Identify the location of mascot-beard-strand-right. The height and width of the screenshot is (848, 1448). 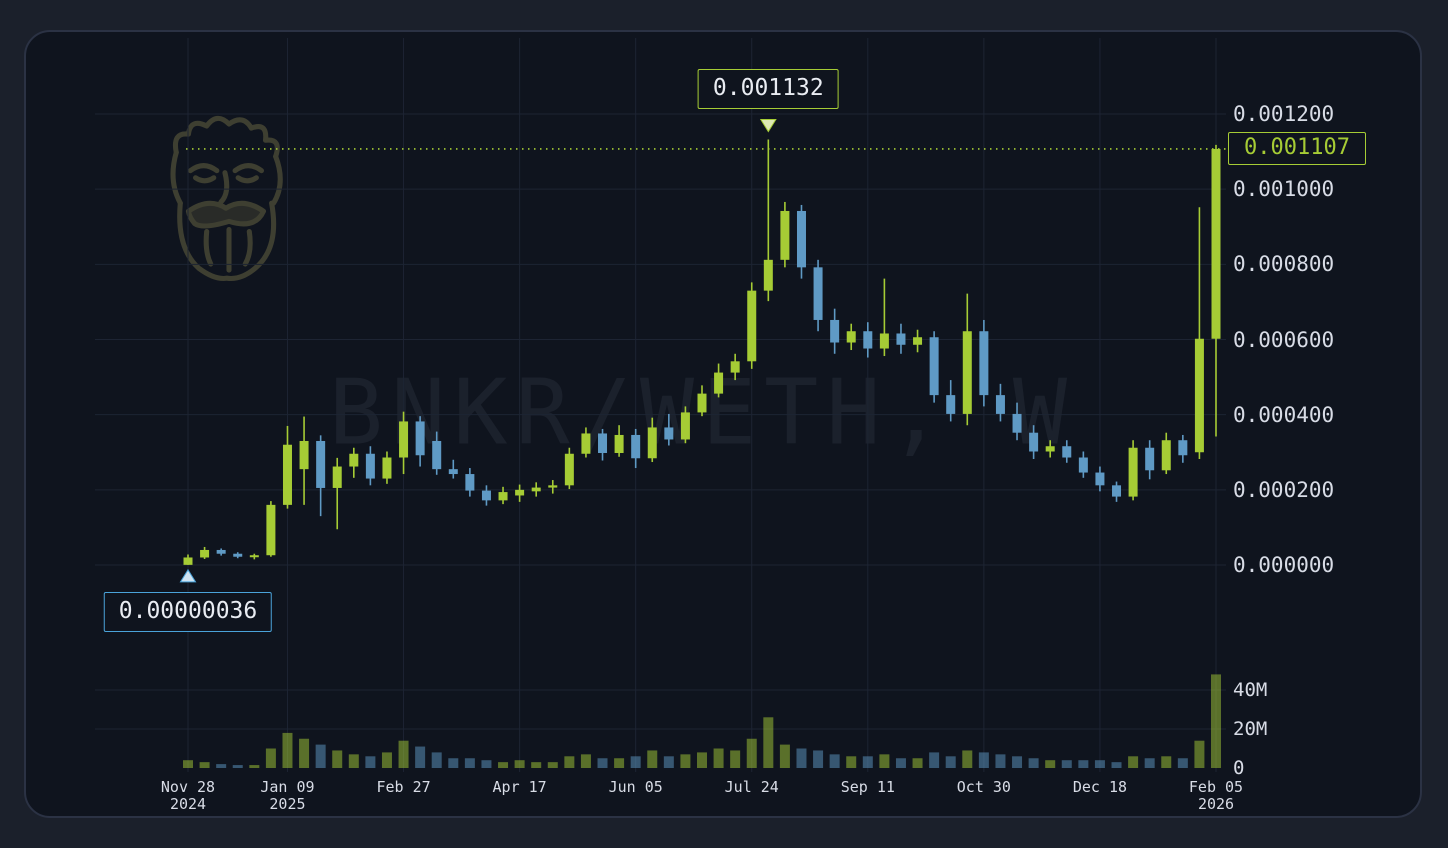
(247, 247).